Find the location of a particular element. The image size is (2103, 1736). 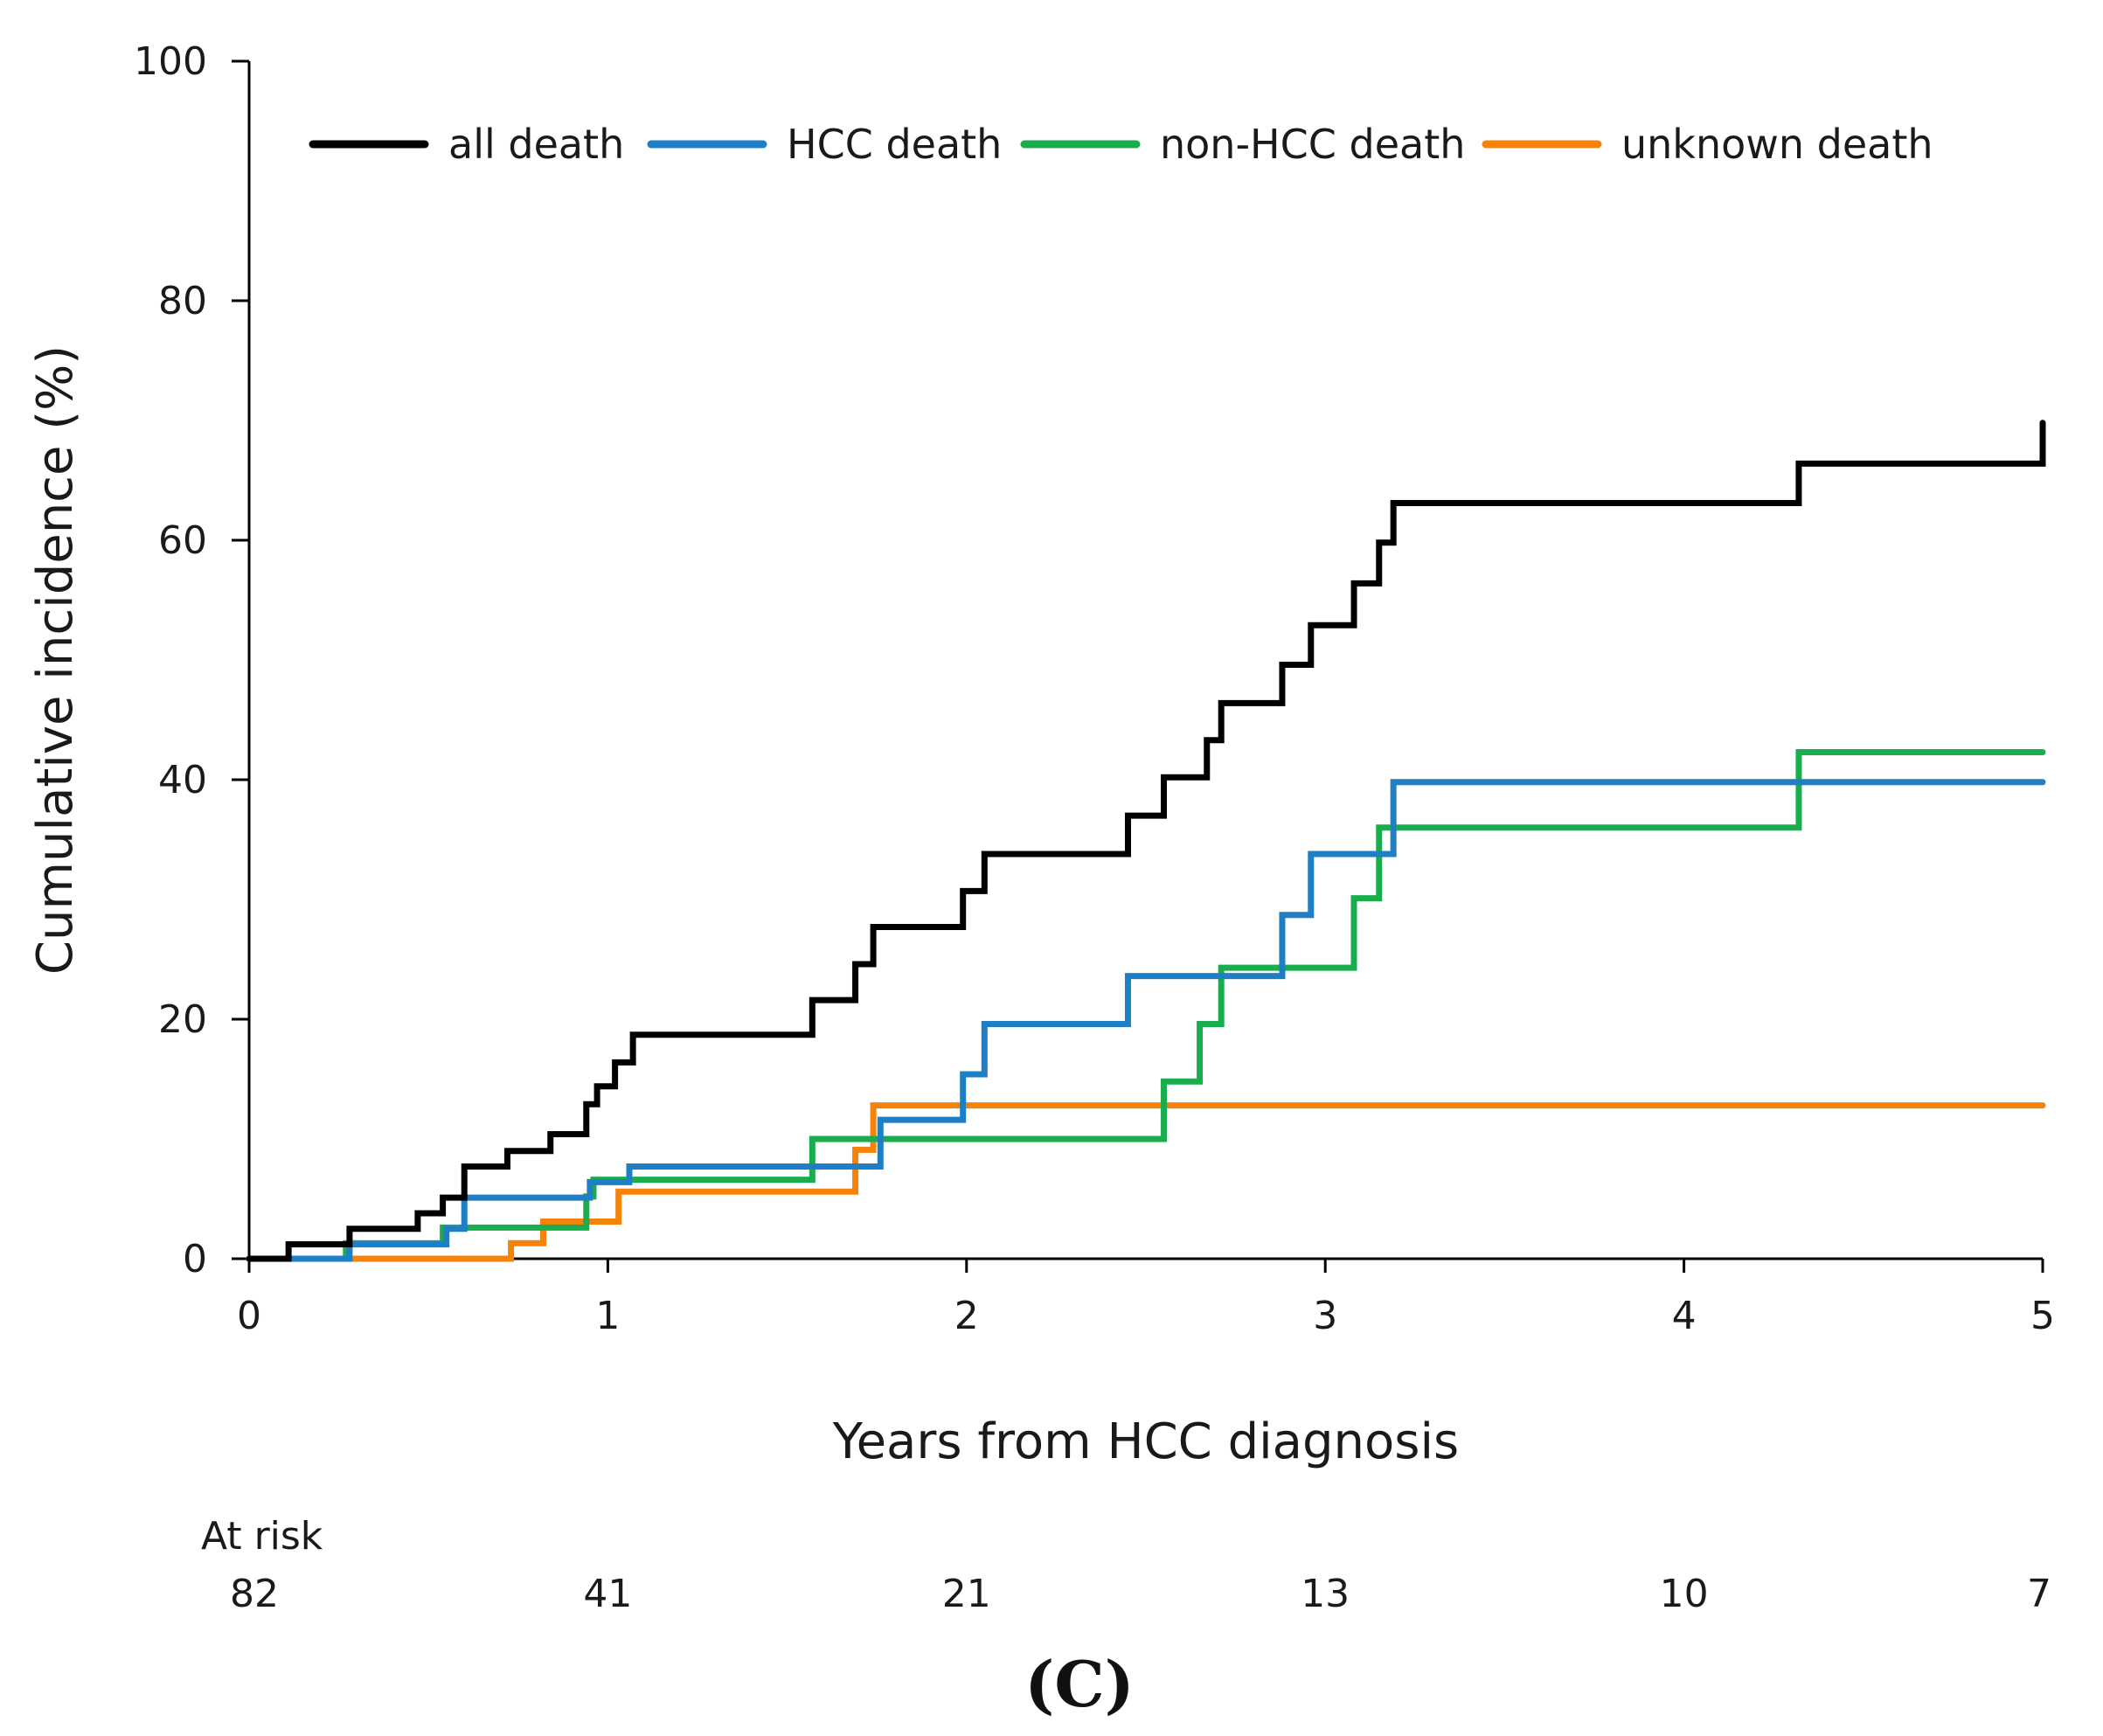

x-tick-label: 5 is located at coordinates (2042, 1316).